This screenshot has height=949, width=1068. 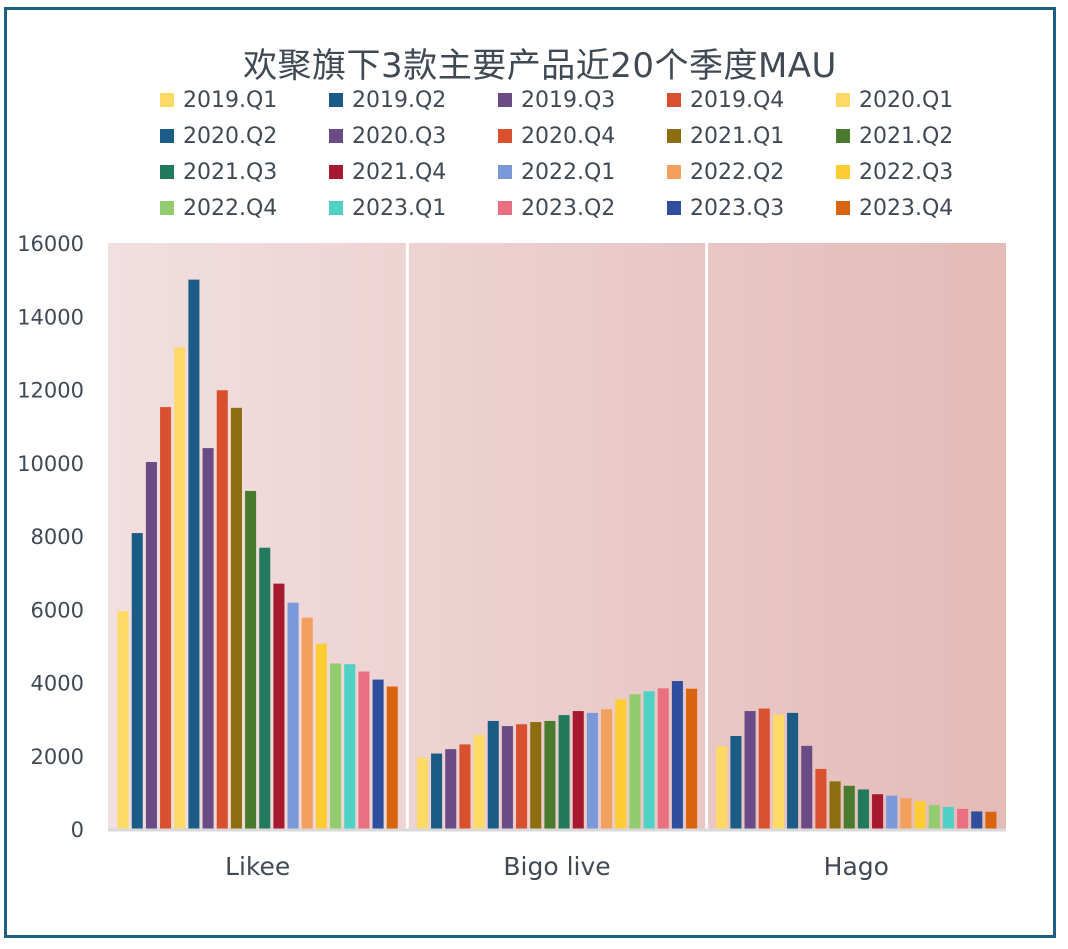 I want to click on legend-label: 2019.Q2, so click(x=399, y=100).